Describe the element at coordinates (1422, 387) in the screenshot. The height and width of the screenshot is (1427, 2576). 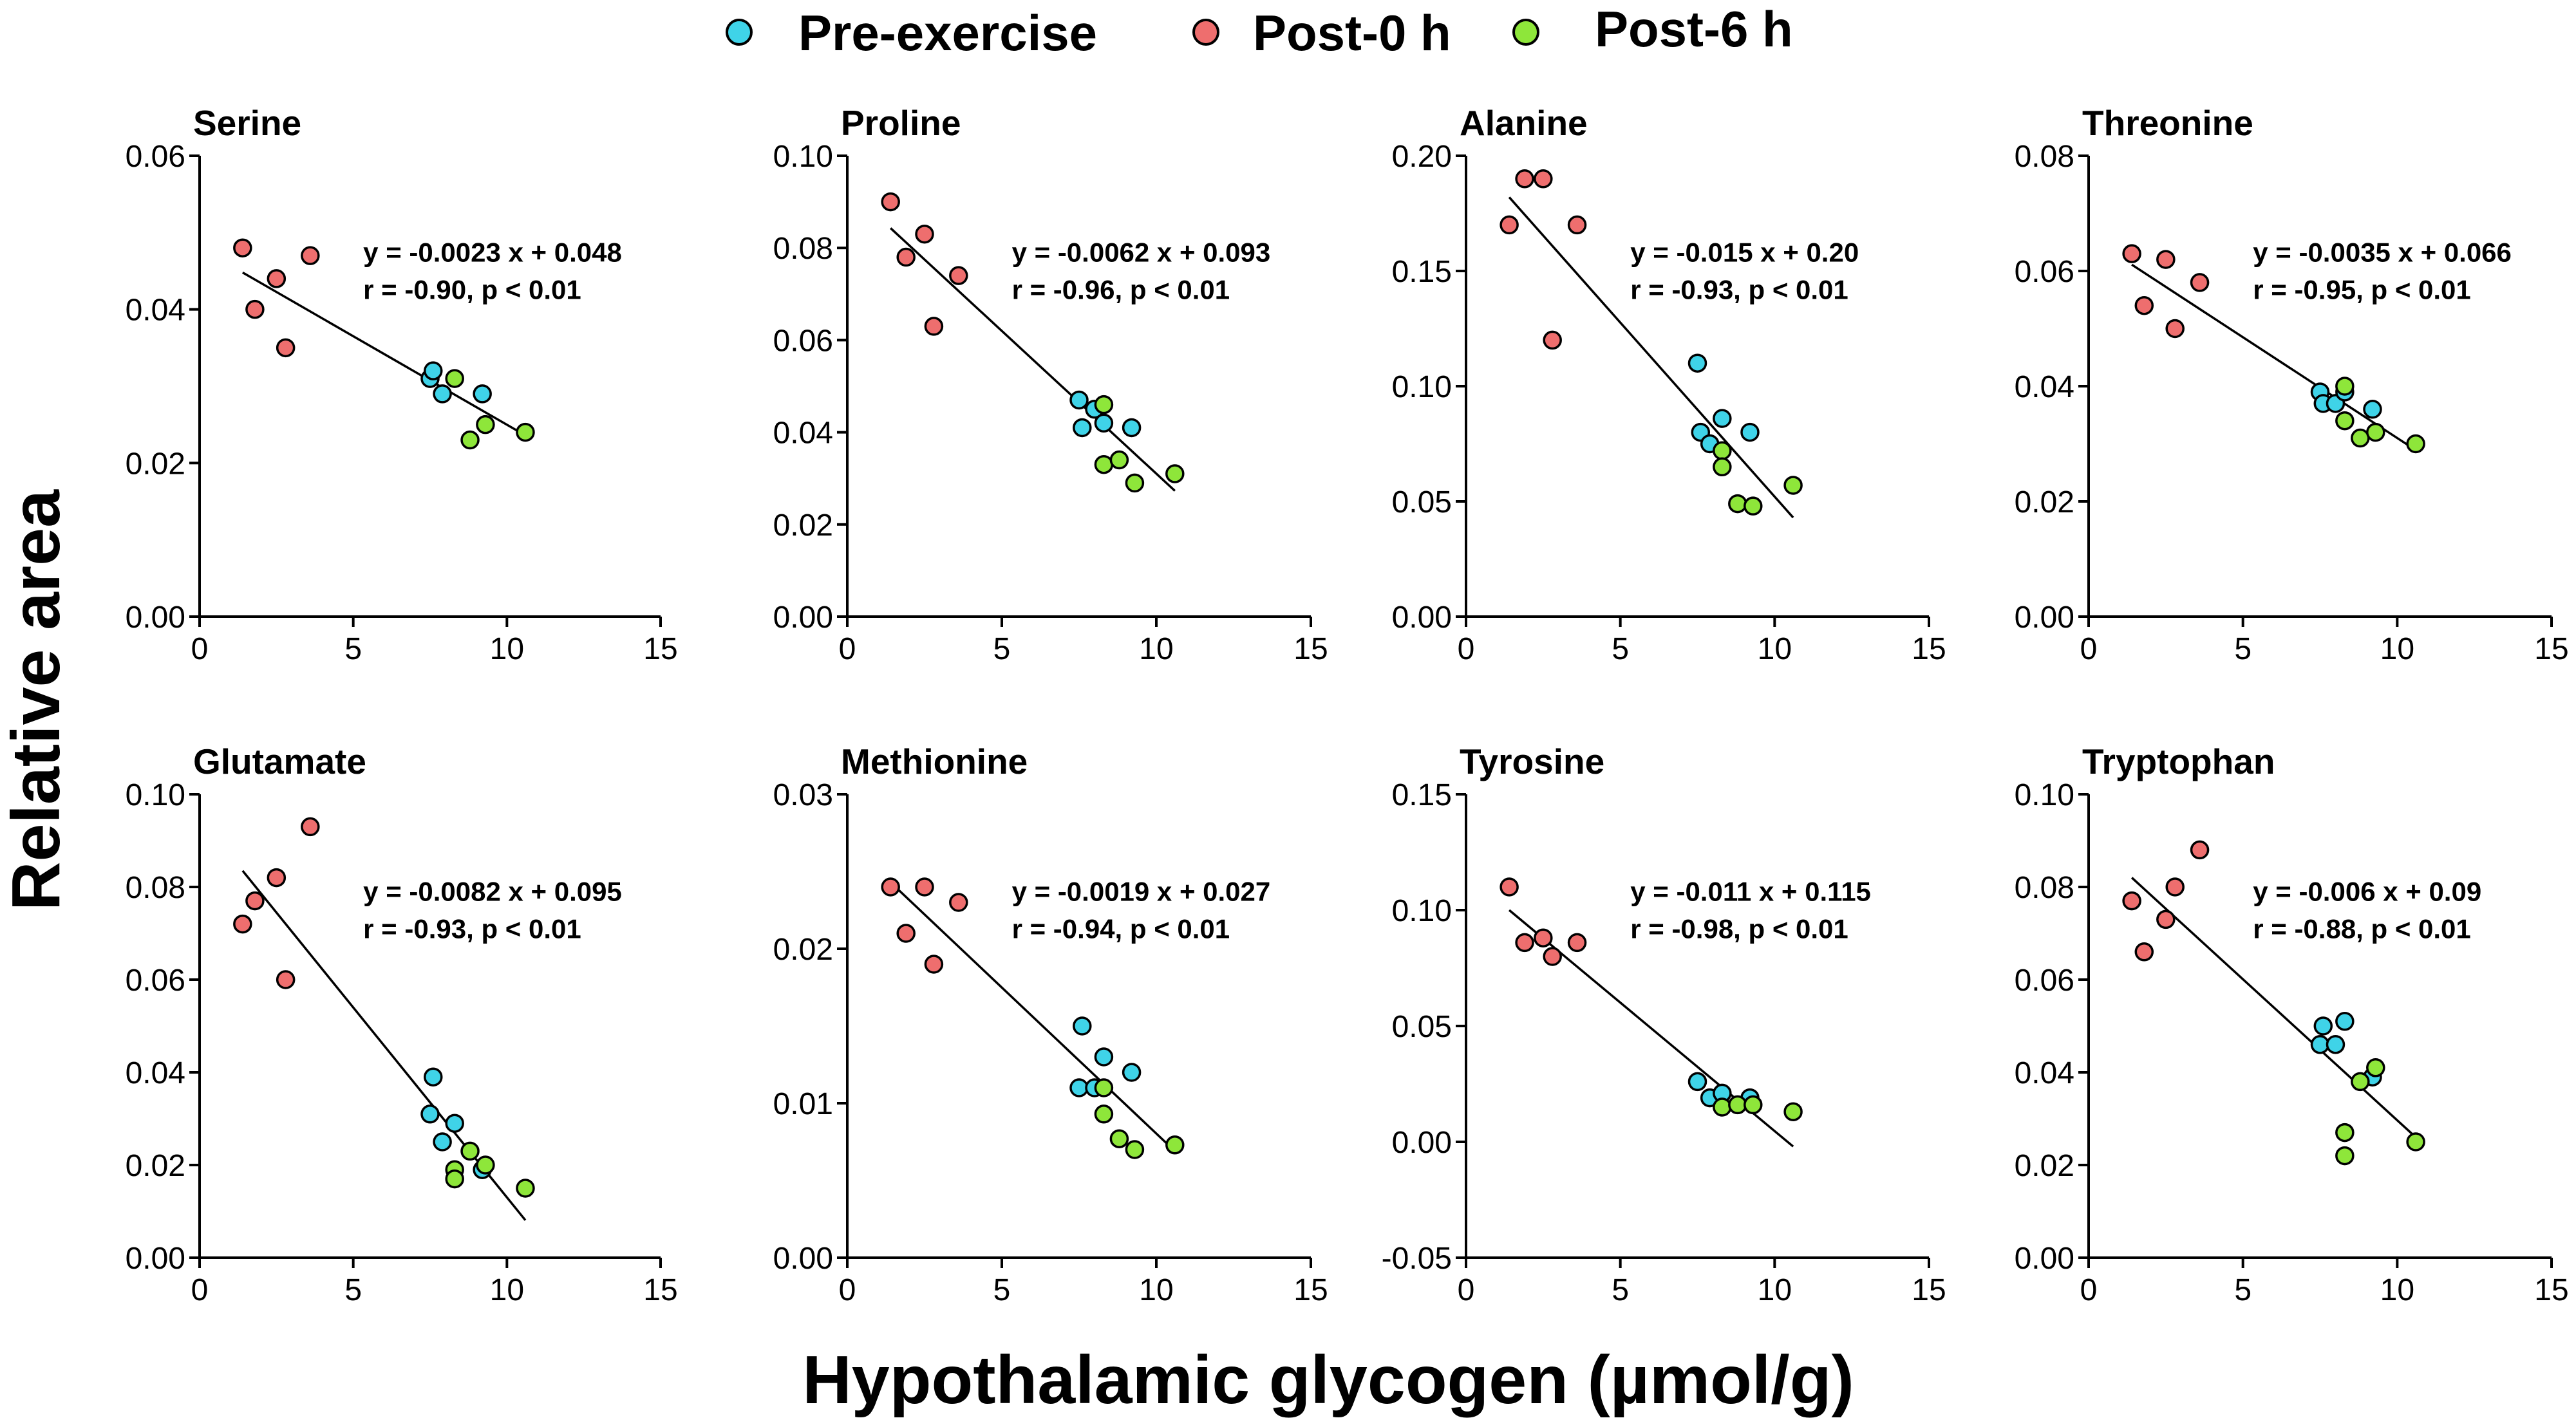
I see `y-tick-label-alanine: 0.10` at that location.